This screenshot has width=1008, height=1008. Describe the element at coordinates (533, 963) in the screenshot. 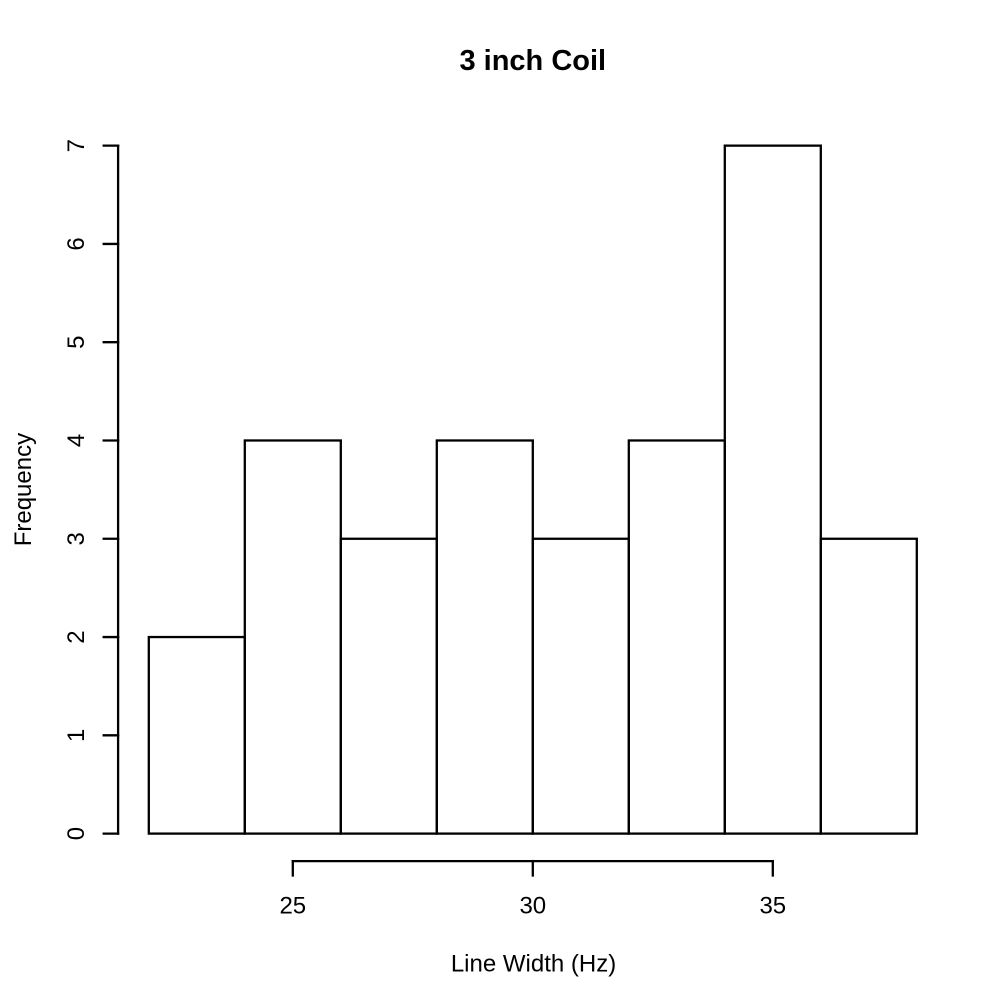

I see `svg-text: Line Width (Hz)` at that location.